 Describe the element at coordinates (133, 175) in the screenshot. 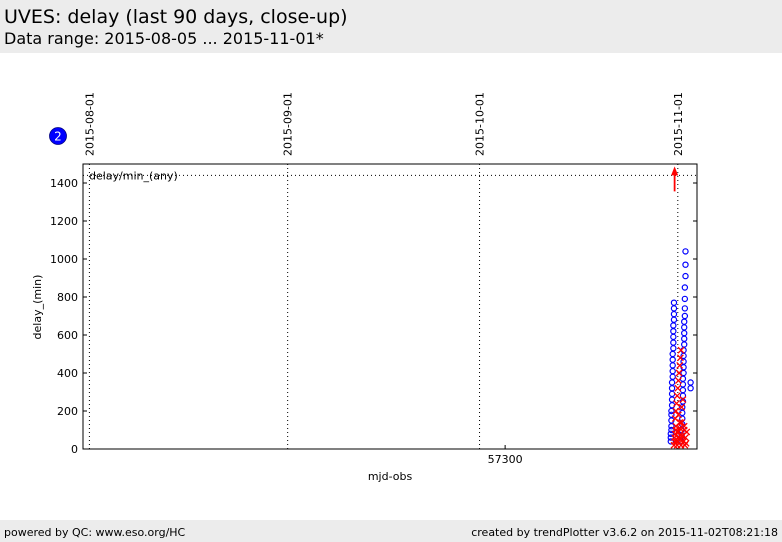

I see `reference-line-label: delay/min_(any)` at that location.